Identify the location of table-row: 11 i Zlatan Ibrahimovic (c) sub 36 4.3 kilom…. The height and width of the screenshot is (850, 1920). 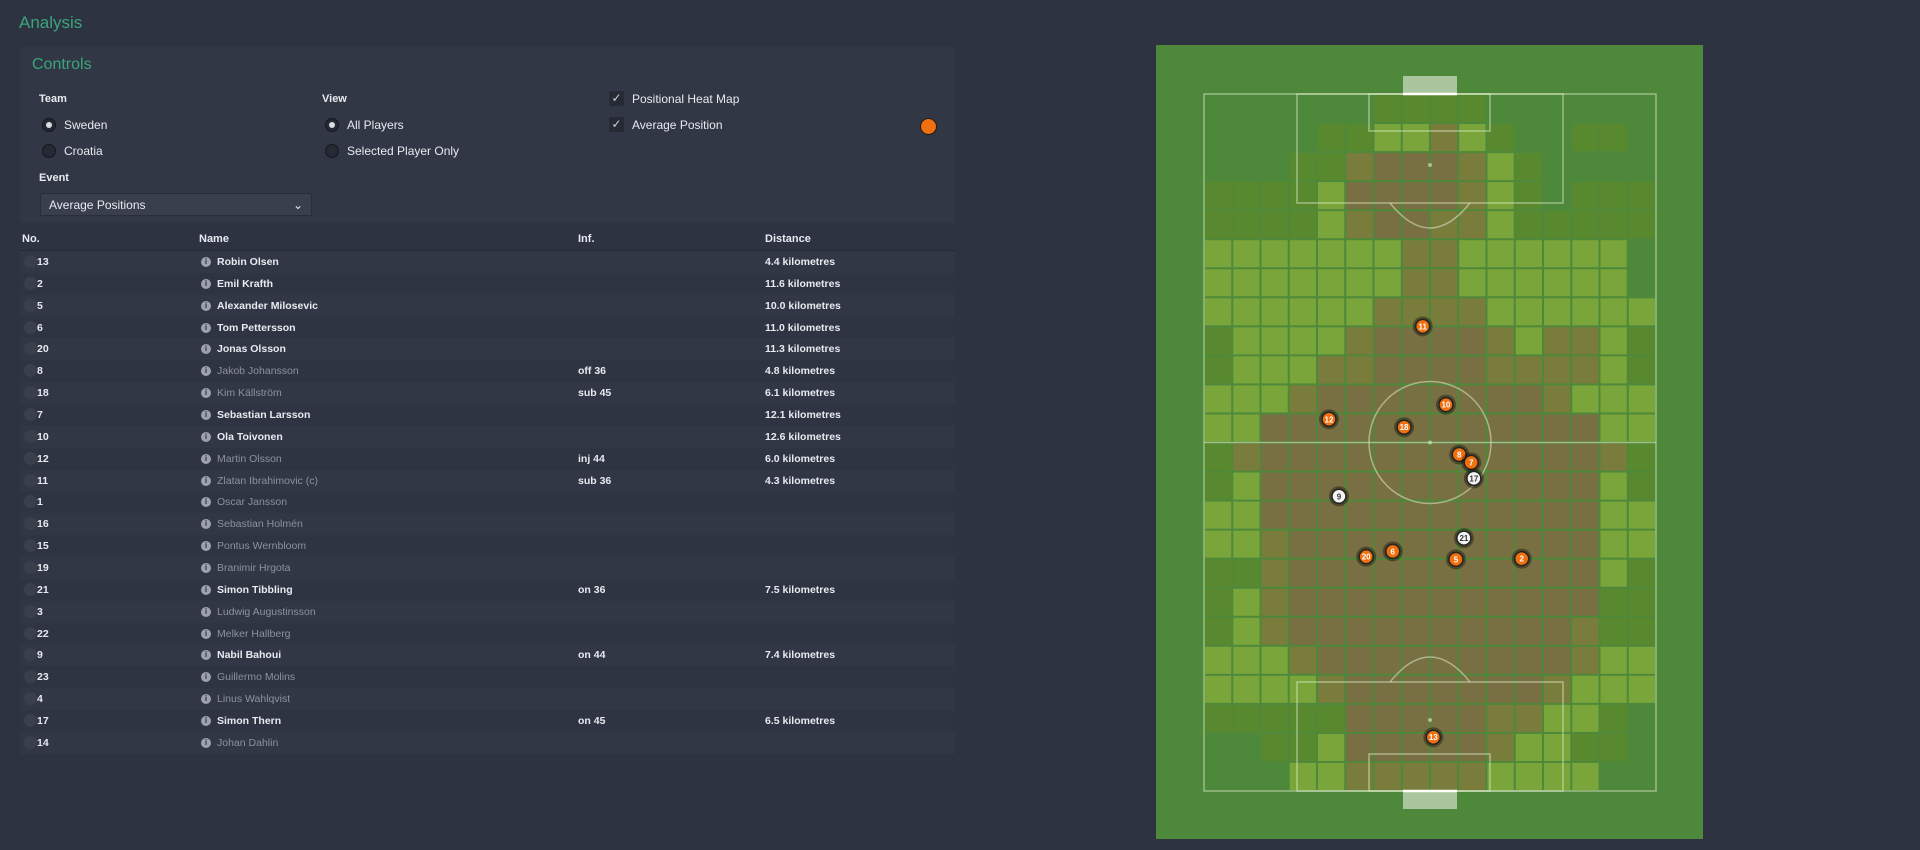
(487, 480).